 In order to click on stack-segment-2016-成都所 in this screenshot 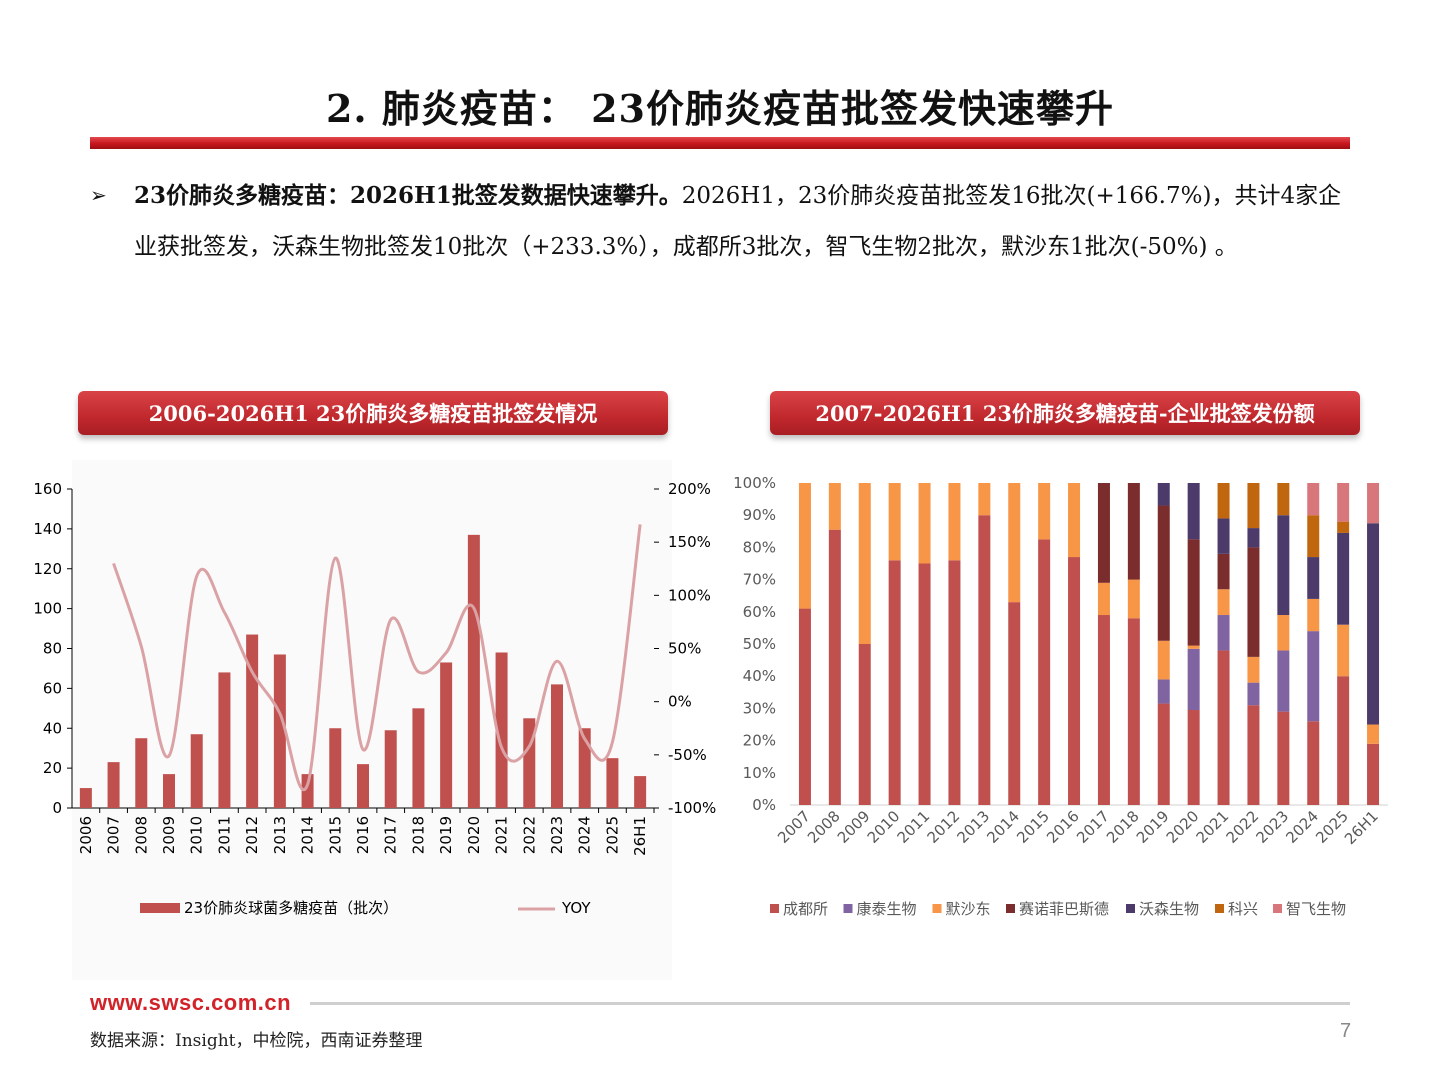, I will do `click(1074, 681)`.